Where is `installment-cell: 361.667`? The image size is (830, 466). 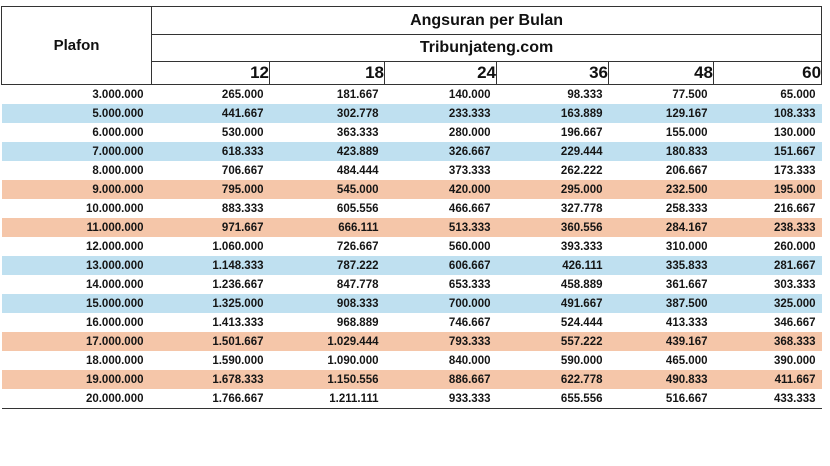
installment-cell: 361.667 is located at coordinates (661, 284).